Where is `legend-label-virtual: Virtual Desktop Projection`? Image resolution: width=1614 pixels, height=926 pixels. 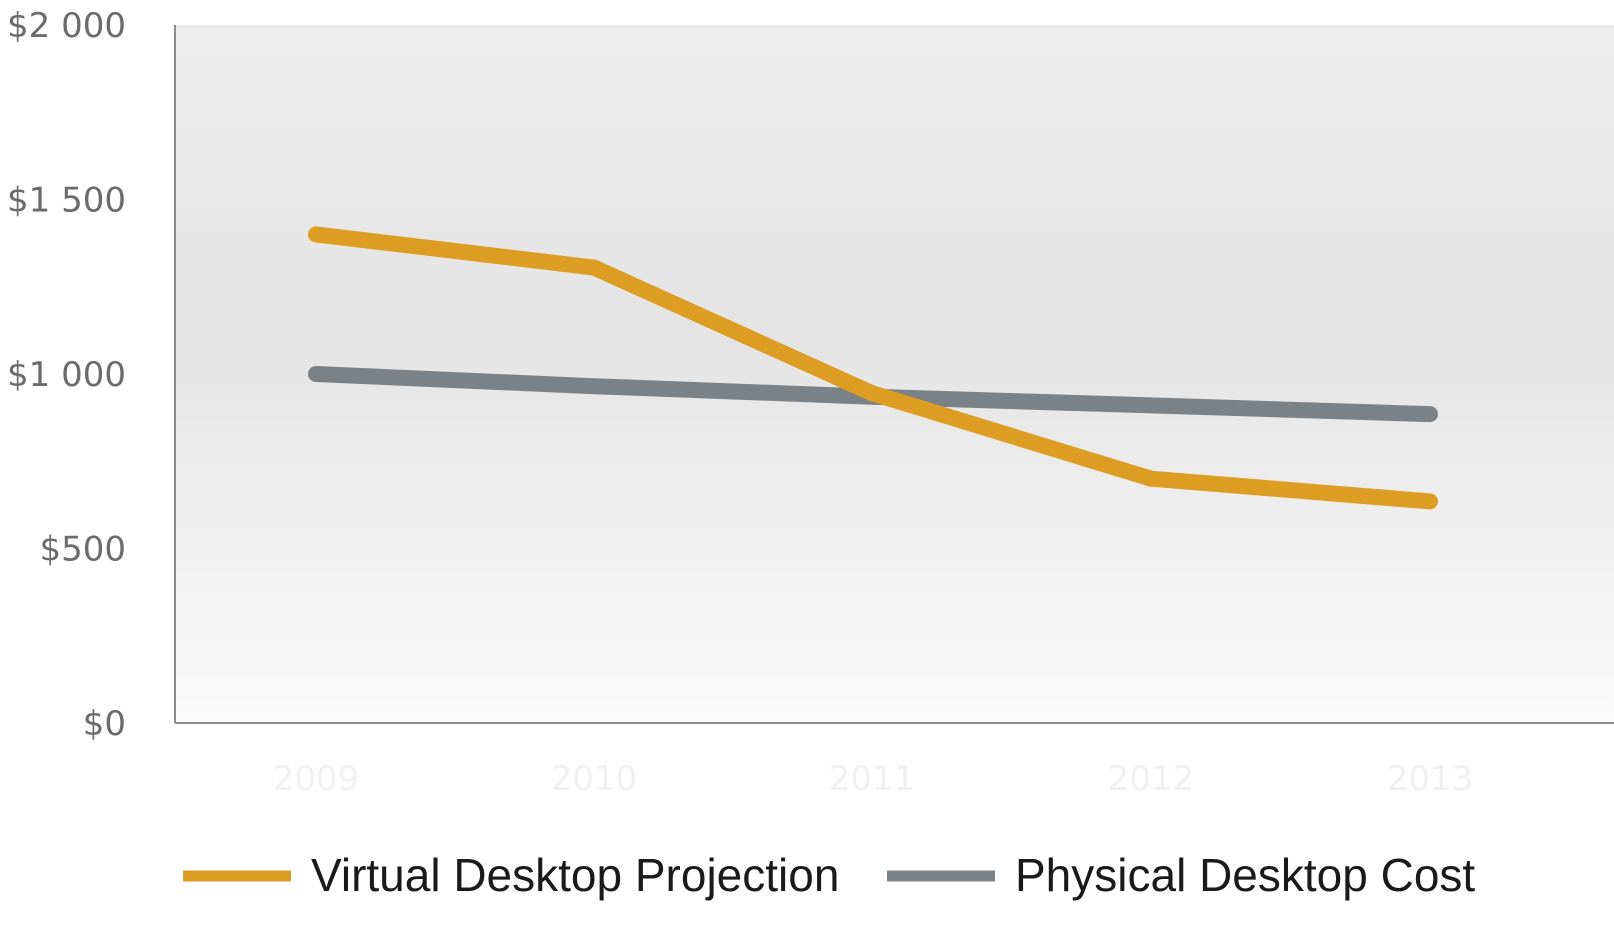
legend-label-virtual: Virtual Desktop Projection is located at coordinates (575, 875).